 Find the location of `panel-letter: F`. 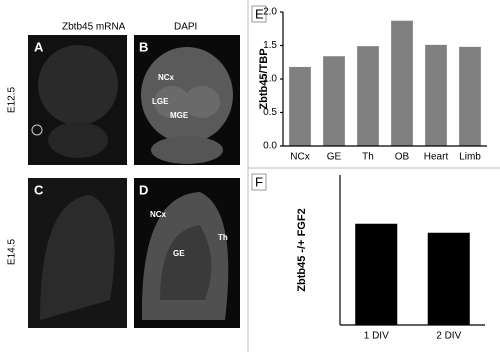

panel-letter: F is located at coordinates (259, 181).